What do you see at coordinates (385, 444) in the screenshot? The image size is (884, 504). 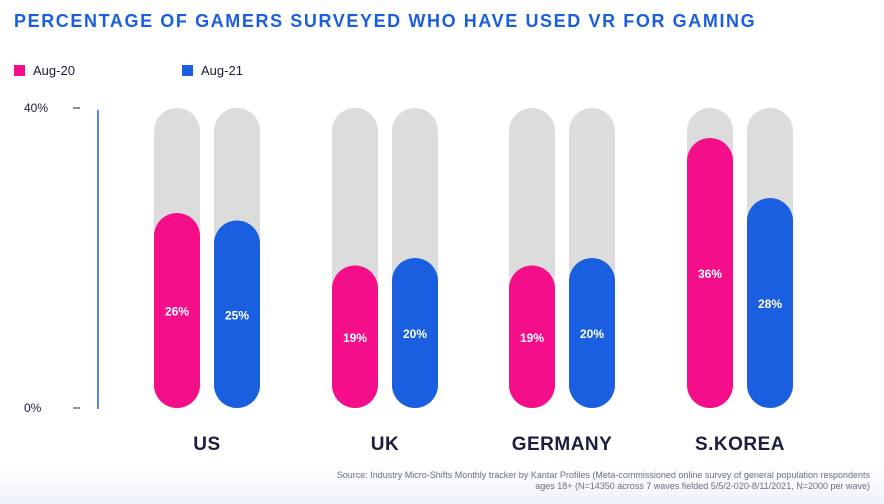 I see `category-label: UK` at bounding box center [385, 444].